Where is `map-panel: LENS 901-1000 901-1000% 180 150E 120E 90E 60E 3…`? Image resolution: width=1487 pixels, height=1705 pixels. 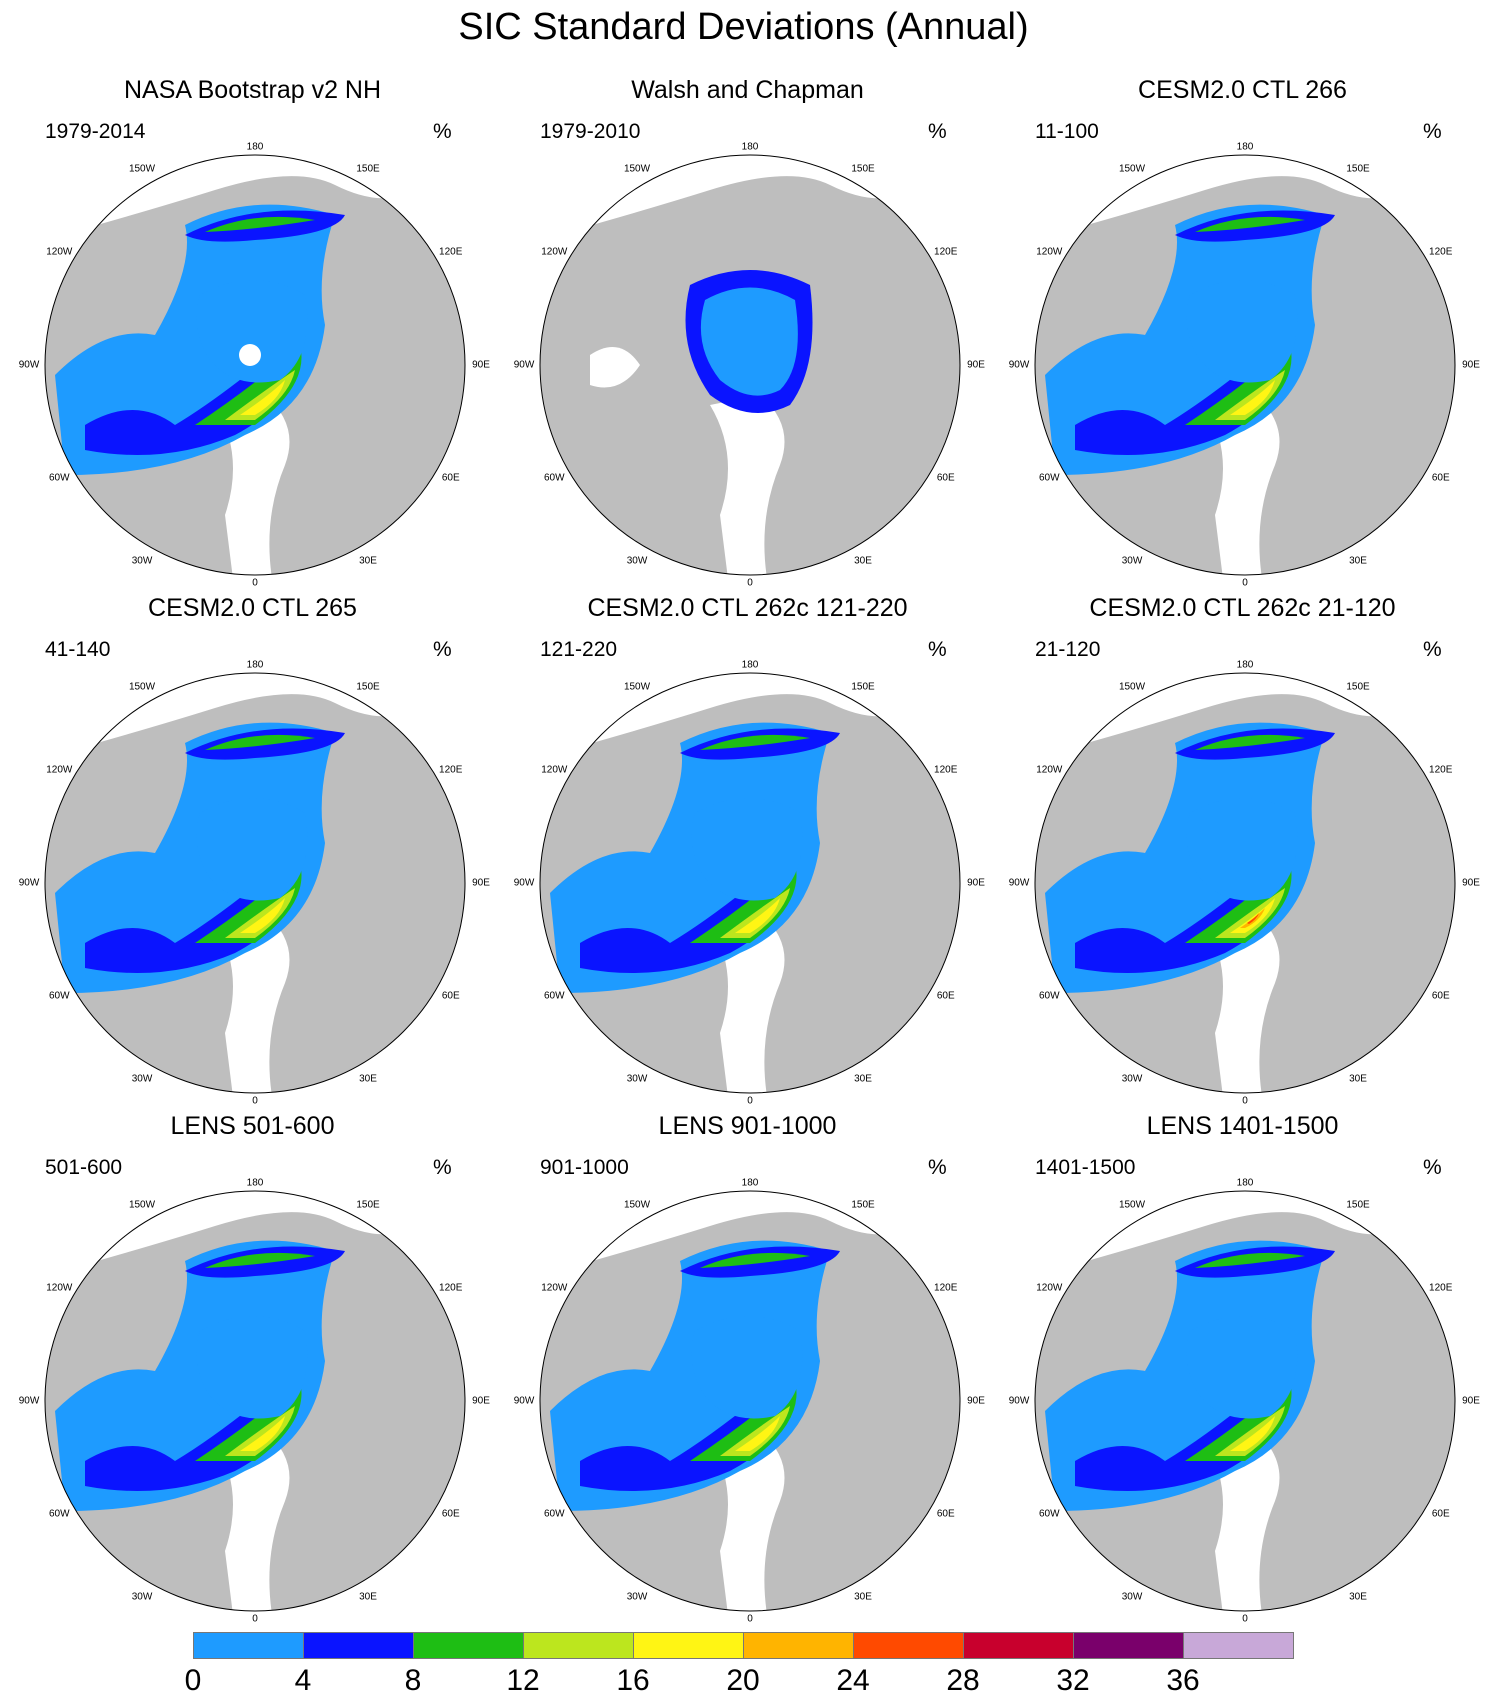
map-panel: LENS 901-1000 901-1000% 180 150E 120E 90E 60E 3… is located at coordinates (747, 1368).